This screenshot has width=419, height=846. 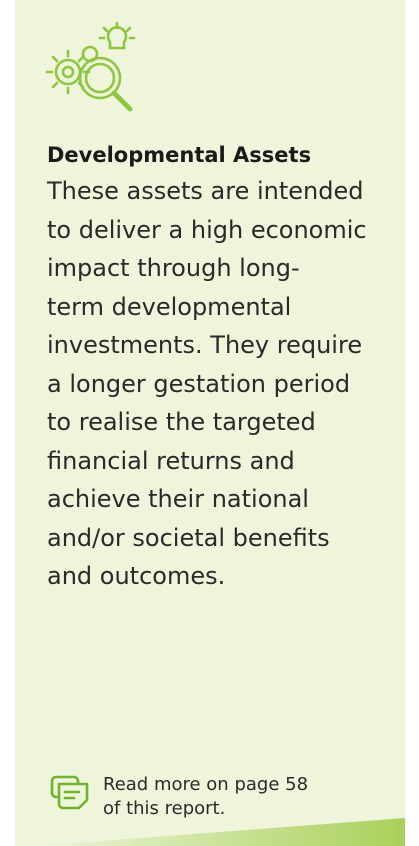 What do you see at coordinates (205, 797) in the screenshot?
I see `read-more-text: Read more on page 58 of this report.` at bounding box center [205, 797].